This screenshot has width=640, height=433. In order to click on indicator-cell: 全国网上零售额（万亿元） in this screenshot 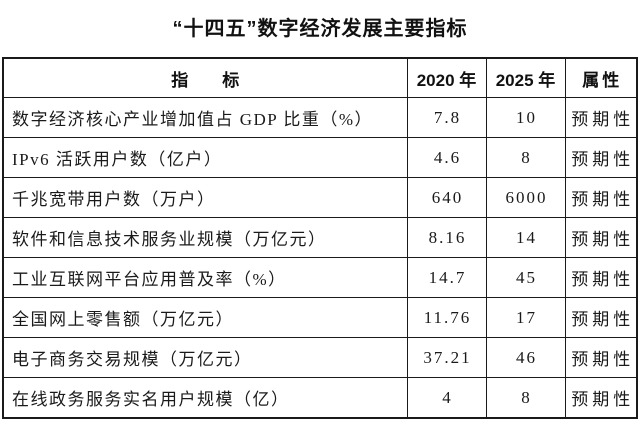, I will do `click(205, 317)`.